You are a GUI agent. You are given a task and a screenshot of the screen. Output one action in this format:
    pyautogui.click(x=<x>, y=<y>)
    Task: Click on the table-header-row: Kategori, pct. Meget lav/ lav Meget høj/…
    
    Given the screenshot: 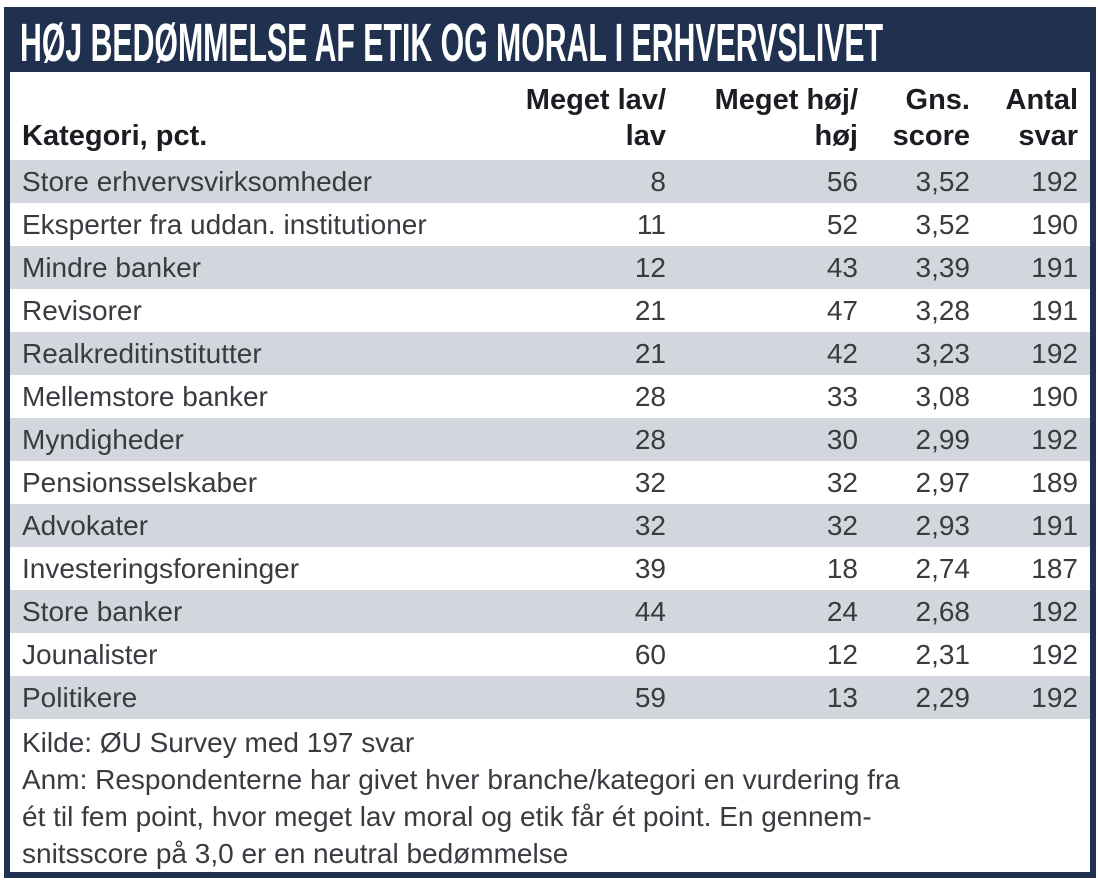 What is the action you would take?
    pyautogui.click(x=550, y=116)
    